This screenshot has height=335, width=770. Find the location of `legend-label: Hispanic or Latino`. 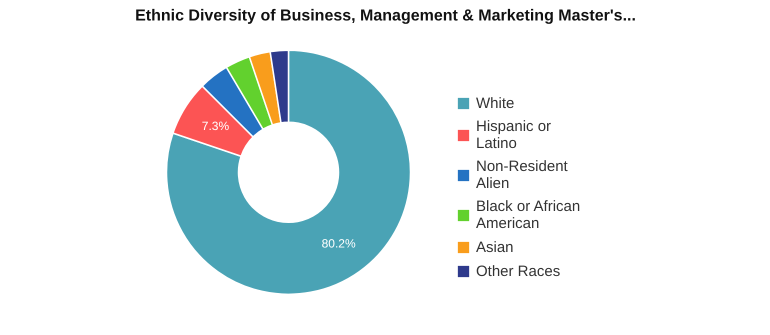

legend-label: Hispanic or Latino is located at coordinates (514, 135).